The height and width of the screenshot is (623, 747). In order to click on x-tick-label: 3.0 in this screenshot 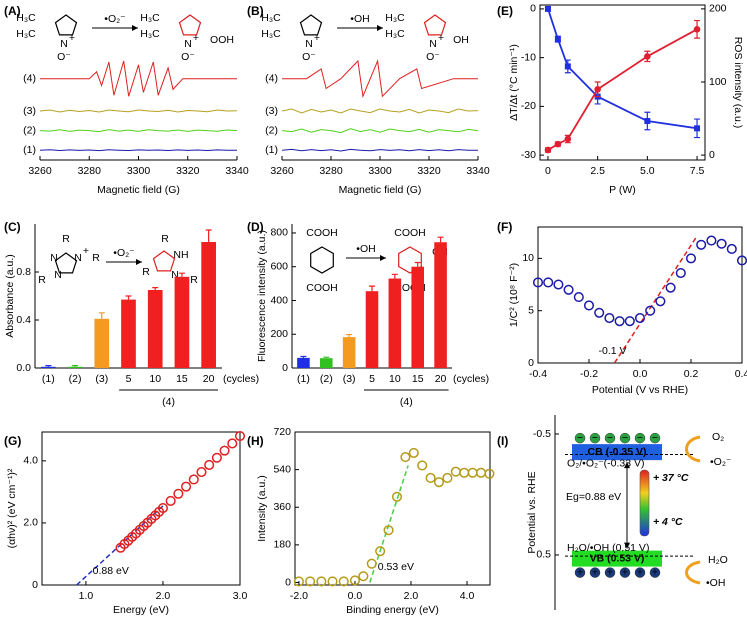, I will do `click(240, 596)`.